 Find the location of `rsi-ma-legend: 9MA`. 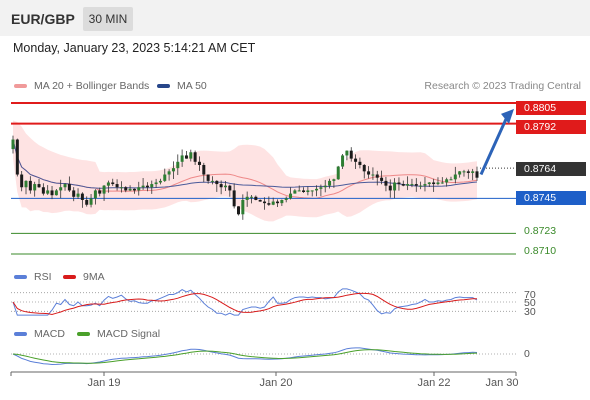

rsi-ma-legend: 9MA is located at coordinates (84, 277).